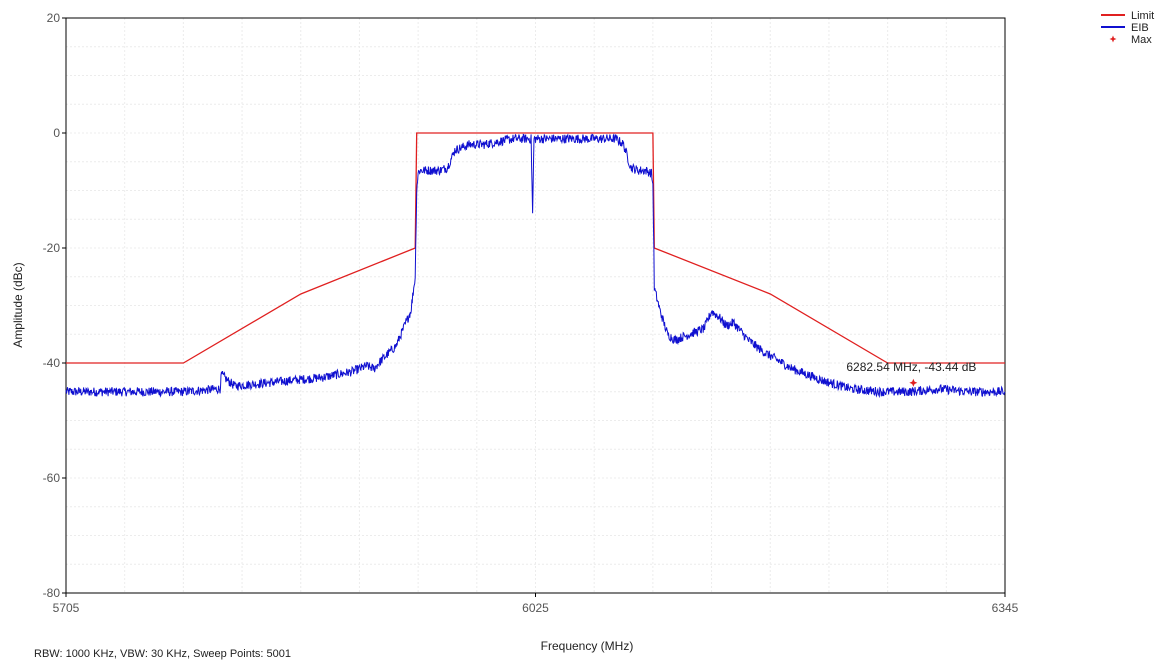 The height and width of the screenshot is (662, 1162). Describe the element at coordinates (52, 478) in the screenshot. I see `y-tick-label: -60` at that location.